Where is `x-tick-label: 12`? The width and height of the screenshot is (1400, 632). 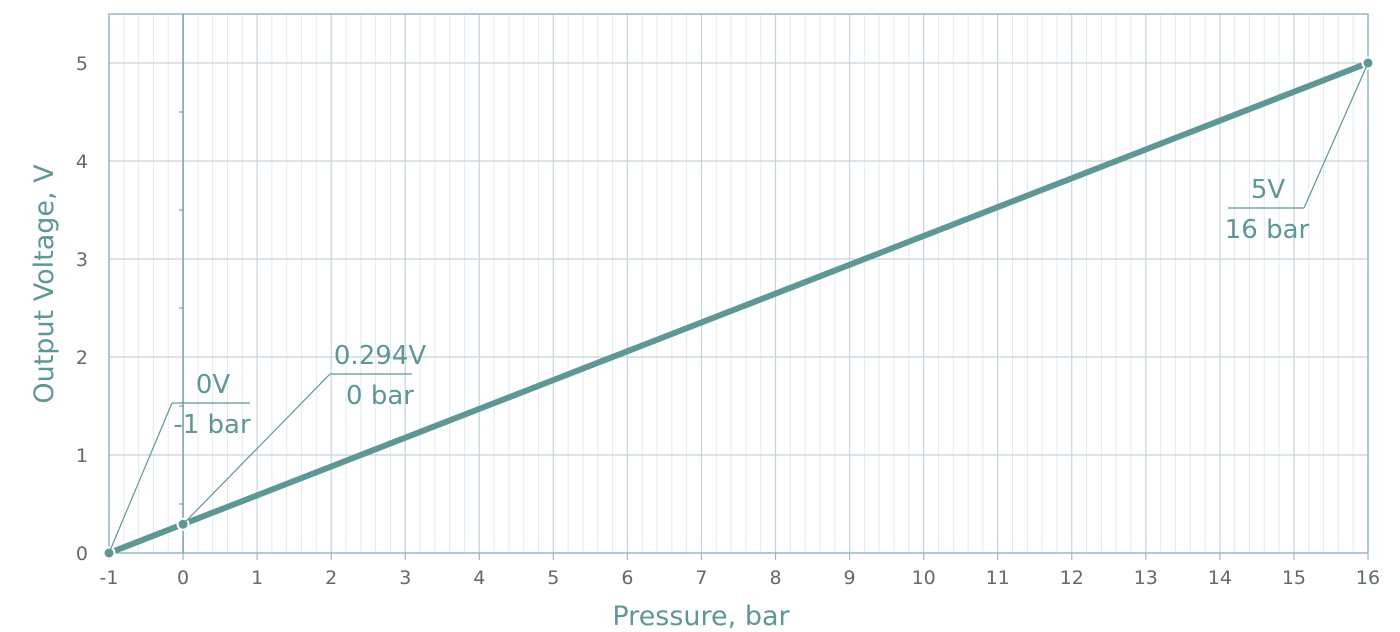 x-tick-label: 12 is located at coordinates (1072, 578).